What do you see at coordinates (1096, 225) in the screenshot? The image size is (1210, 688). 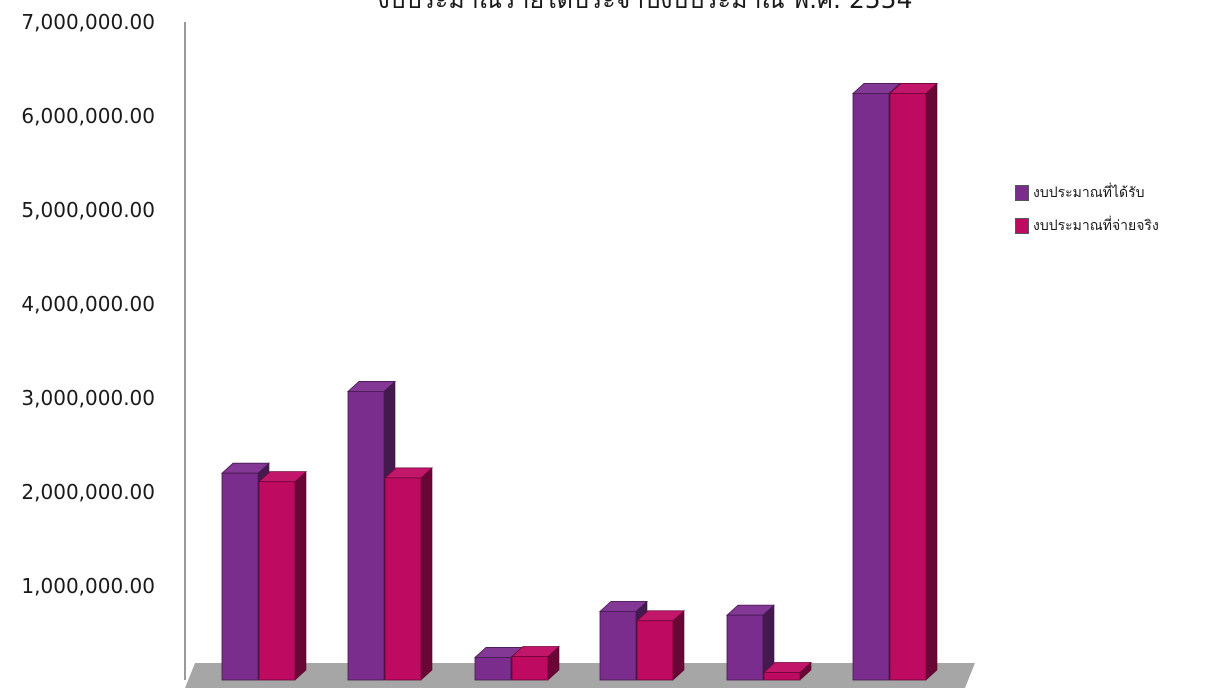 I see `legend-label-spent: งบประมาณที่จ่ายจริง` at bounding box center [1096, 225].